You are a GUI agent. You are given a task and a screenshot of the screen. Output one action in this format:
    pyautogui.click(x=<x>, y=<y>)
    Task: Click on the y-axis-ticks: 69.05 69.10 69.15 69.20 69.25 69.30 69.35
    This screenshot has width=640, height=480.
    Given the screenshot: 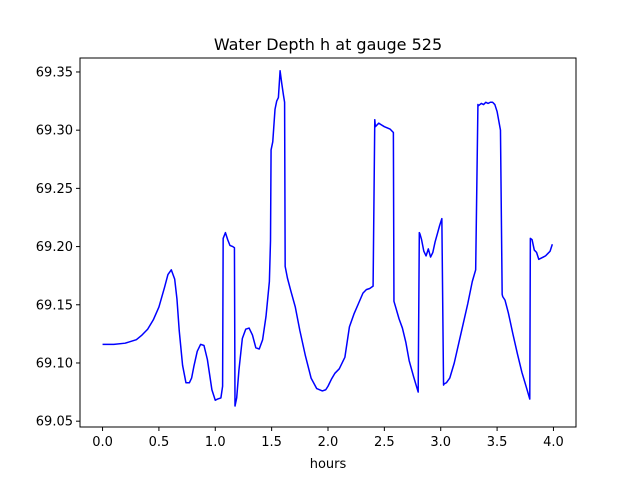 What is the action you would take?
    pyautogui.click(x=58, y=247)
    